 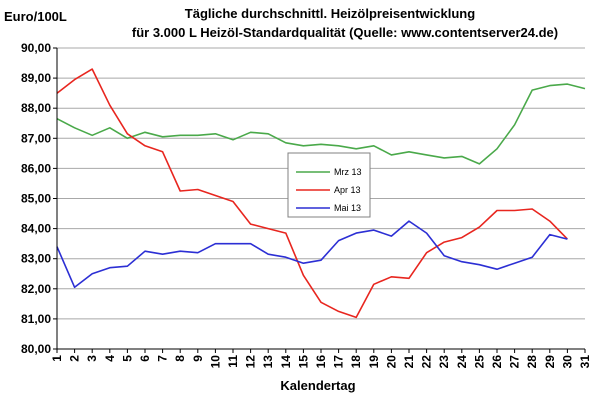 What do you see at coordinates (75, 358) in the screenshot?
I see `x-tick-label: 2` at bounding box center [75, 358].